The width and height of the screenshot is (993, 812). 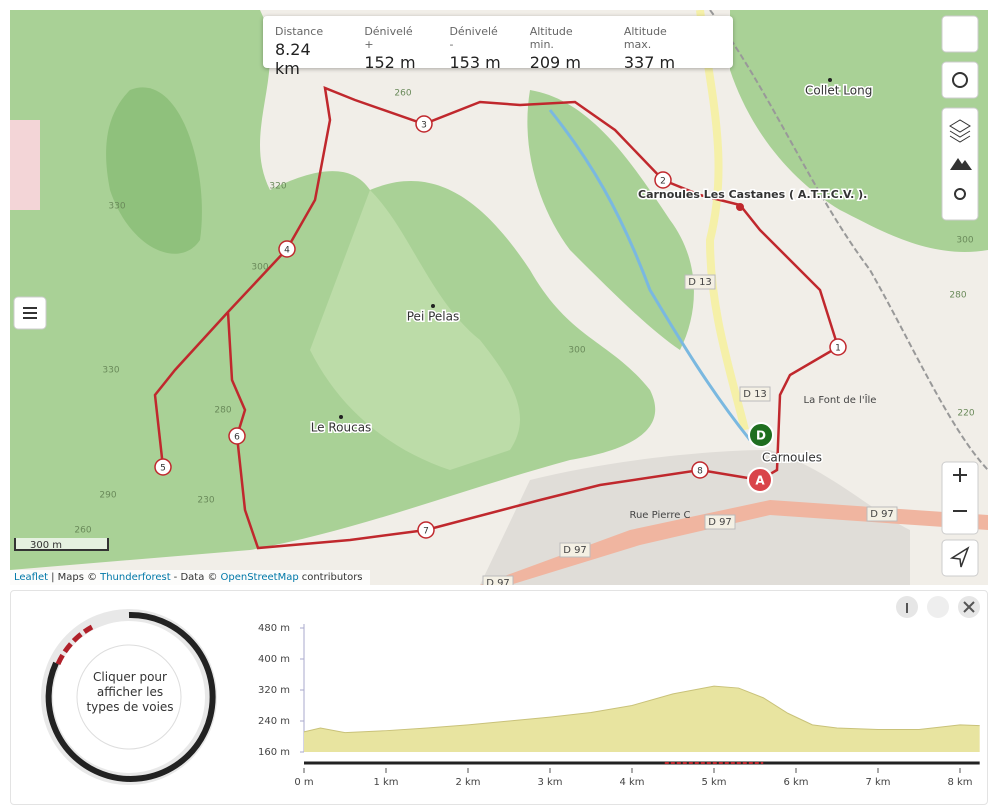 What do you see at coordinates (46, 545) in the screenshot?
I see `scale-label: 300 m` at bounding box center [46, 545].